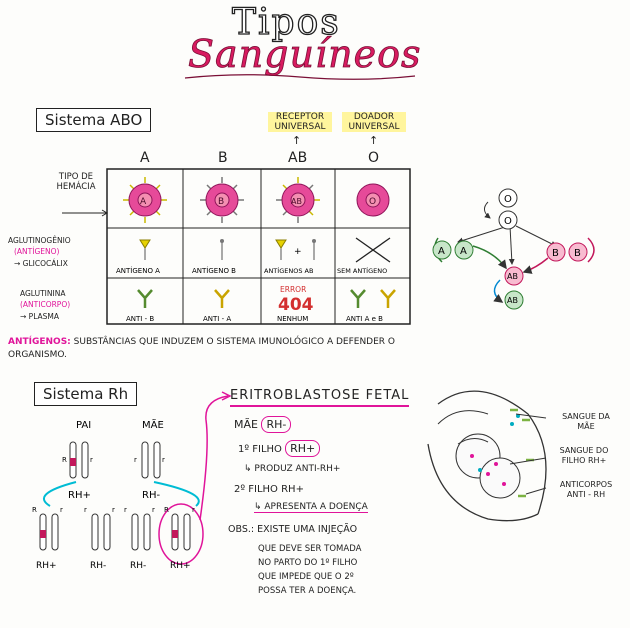 The image size is (630, 628). What do you see at coordinates (214, 270) in the screenshot?
I see `antigeno-b-text: ANTÍGENO B` at bounding box center [214, 270].